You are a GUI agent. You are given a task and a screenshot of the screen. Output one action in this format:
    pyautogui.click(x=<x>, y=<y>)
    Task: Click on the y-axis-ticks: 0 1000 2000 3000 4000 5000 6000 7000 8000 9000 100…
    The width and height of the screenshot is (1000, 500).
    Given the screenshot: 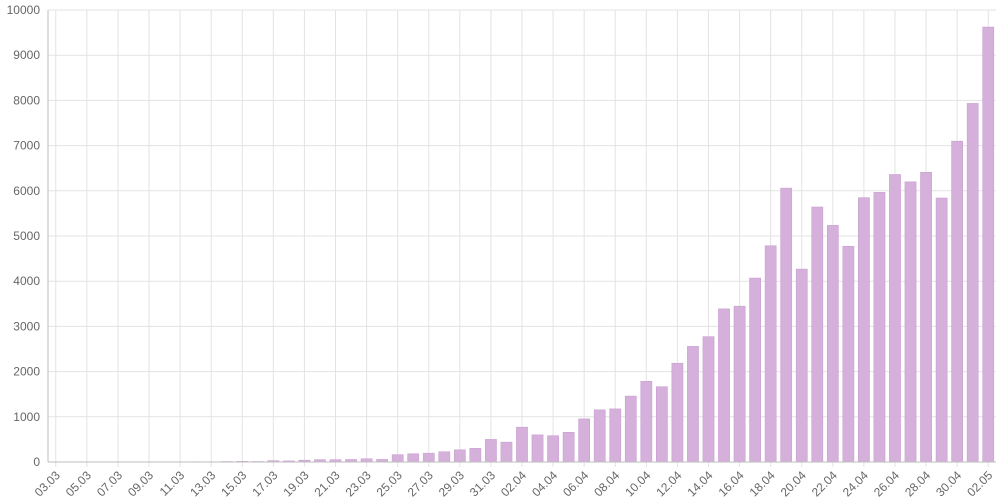 What is the action you would take?
    pyautogui.click(x=24, y=236)
    